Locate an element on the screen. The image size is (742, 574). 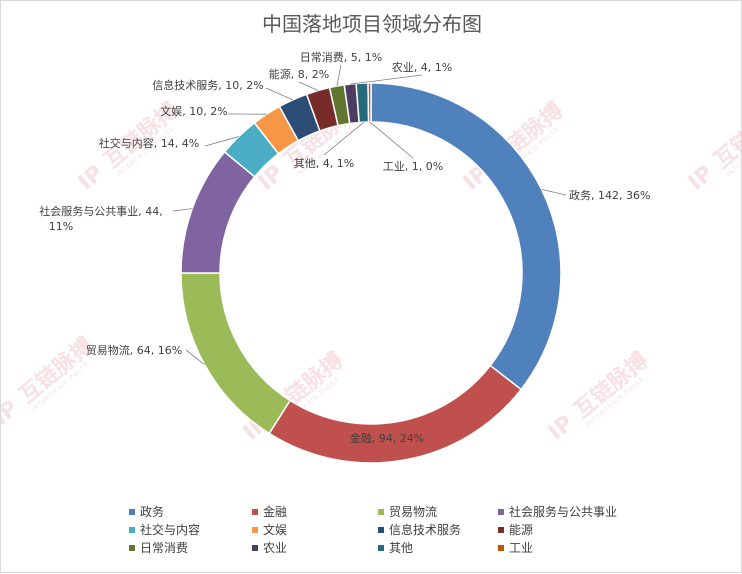
legend-label-4: 社交与内容 is located at coordinates (170, 529).